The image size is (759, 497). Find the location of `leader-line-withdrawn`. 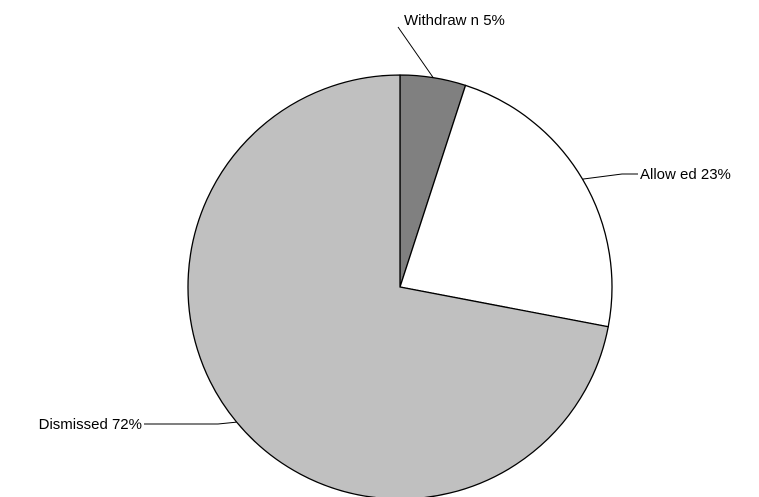

leader-line-withdrawn is located at coordinates (415, 52).